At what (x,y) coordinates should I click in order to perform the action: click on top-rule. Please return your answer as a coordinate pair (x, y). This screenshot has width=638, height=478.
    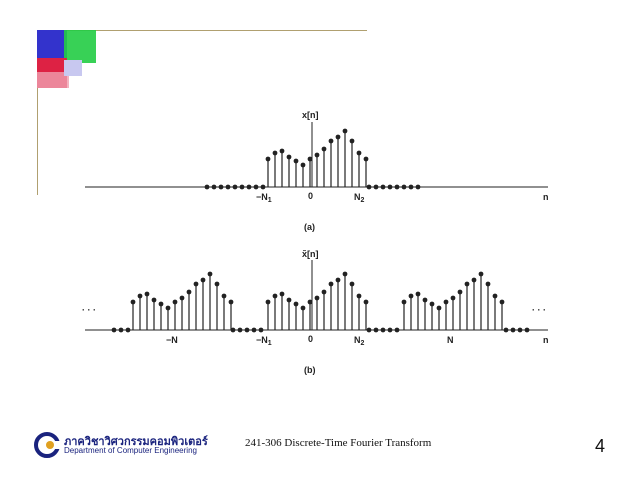
    Looking at the image, I should click on (202, 30).